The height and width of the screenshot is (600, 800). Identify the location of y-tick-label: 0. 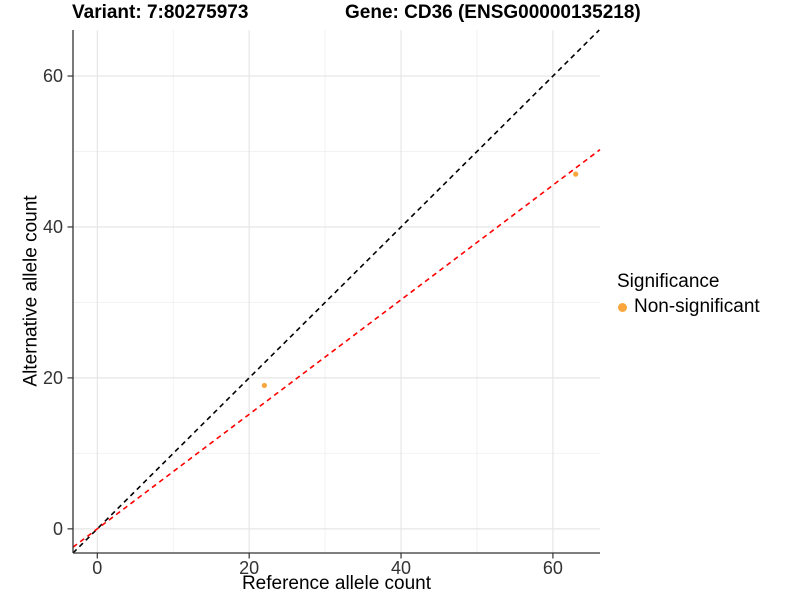
(58, 529).